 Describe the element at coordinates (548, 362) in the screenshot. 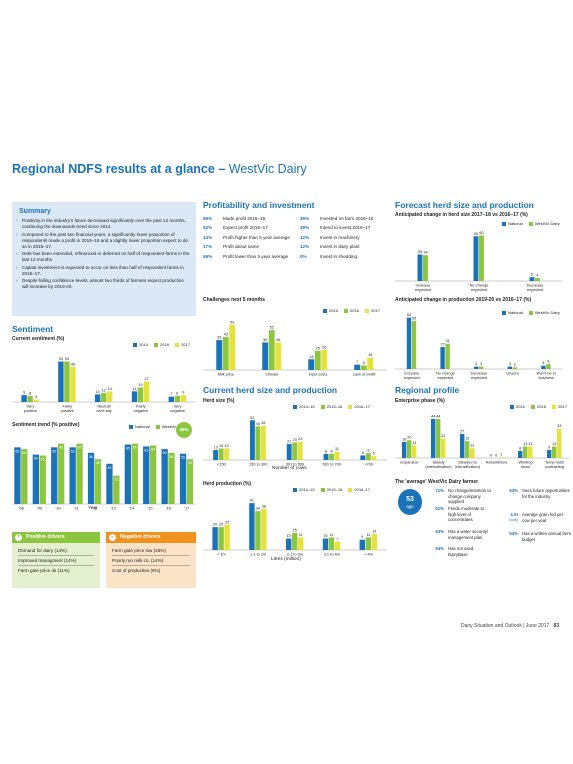

I see `bar-value-label: 6` at that location.